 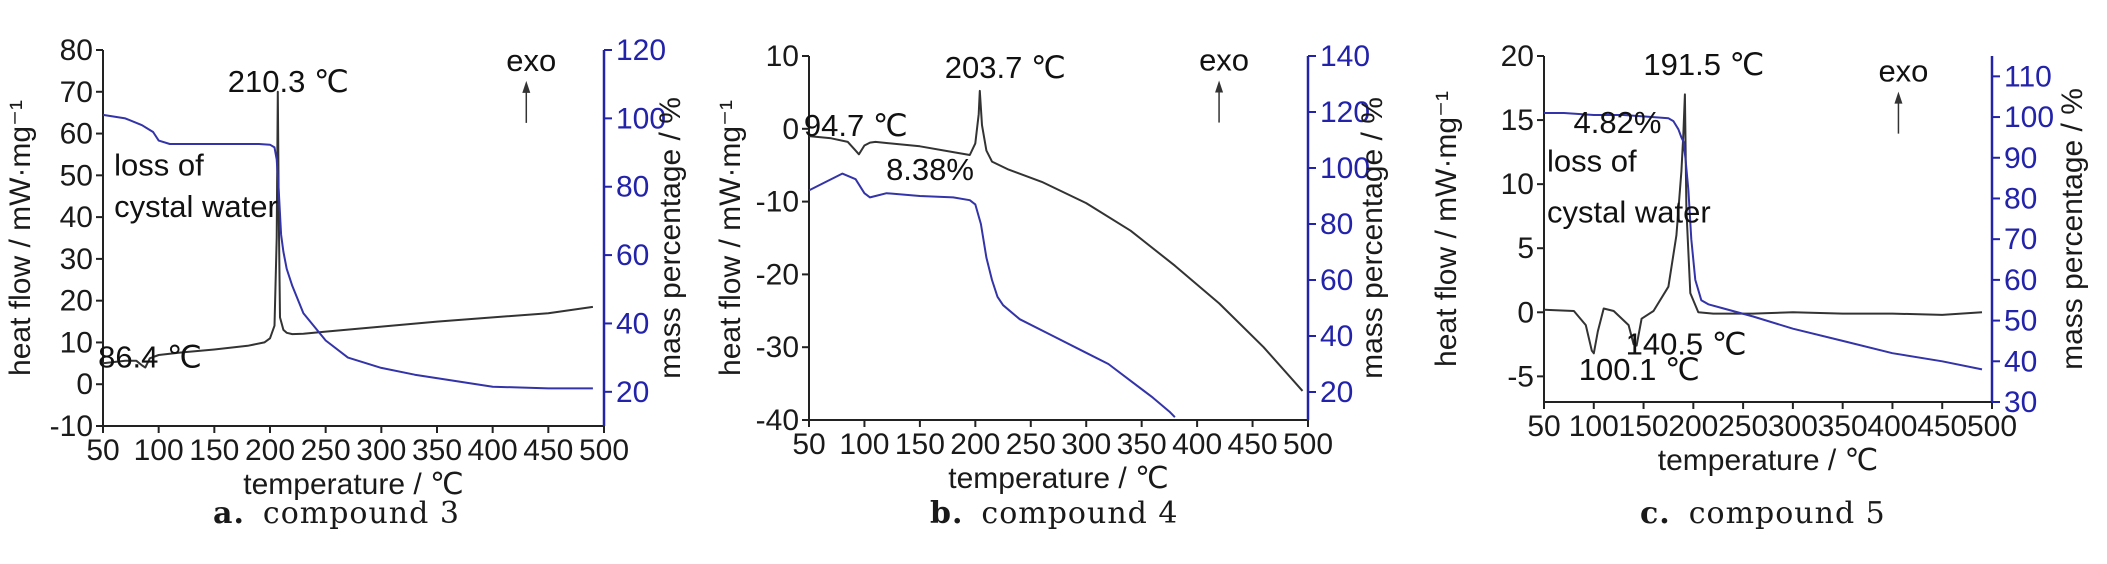 I want to click on y-tick-label: 40, so click(x=76, y=217).